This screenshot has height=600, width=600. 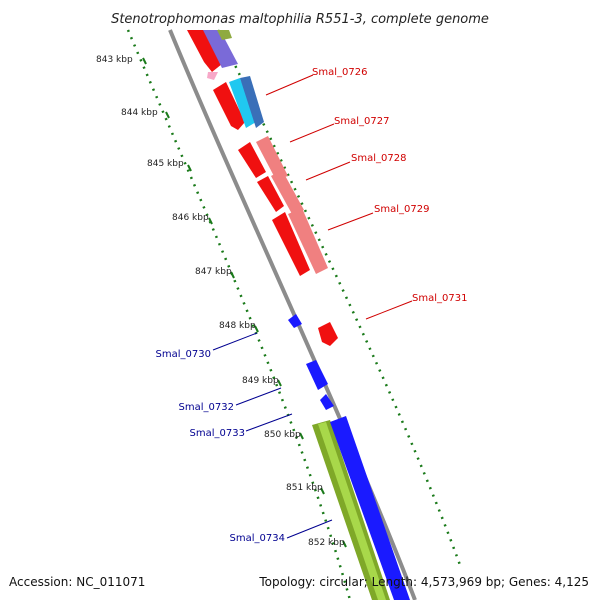 I want to click on gene-band-lime, so click(x=352, y=511).